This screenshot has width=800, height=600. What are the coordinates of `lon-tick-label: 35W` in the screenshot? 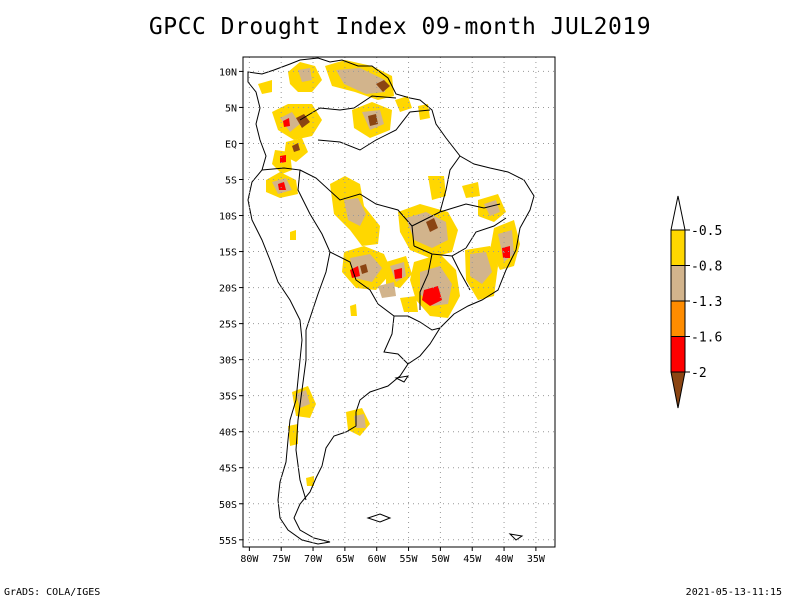 It's located at (536, 559).